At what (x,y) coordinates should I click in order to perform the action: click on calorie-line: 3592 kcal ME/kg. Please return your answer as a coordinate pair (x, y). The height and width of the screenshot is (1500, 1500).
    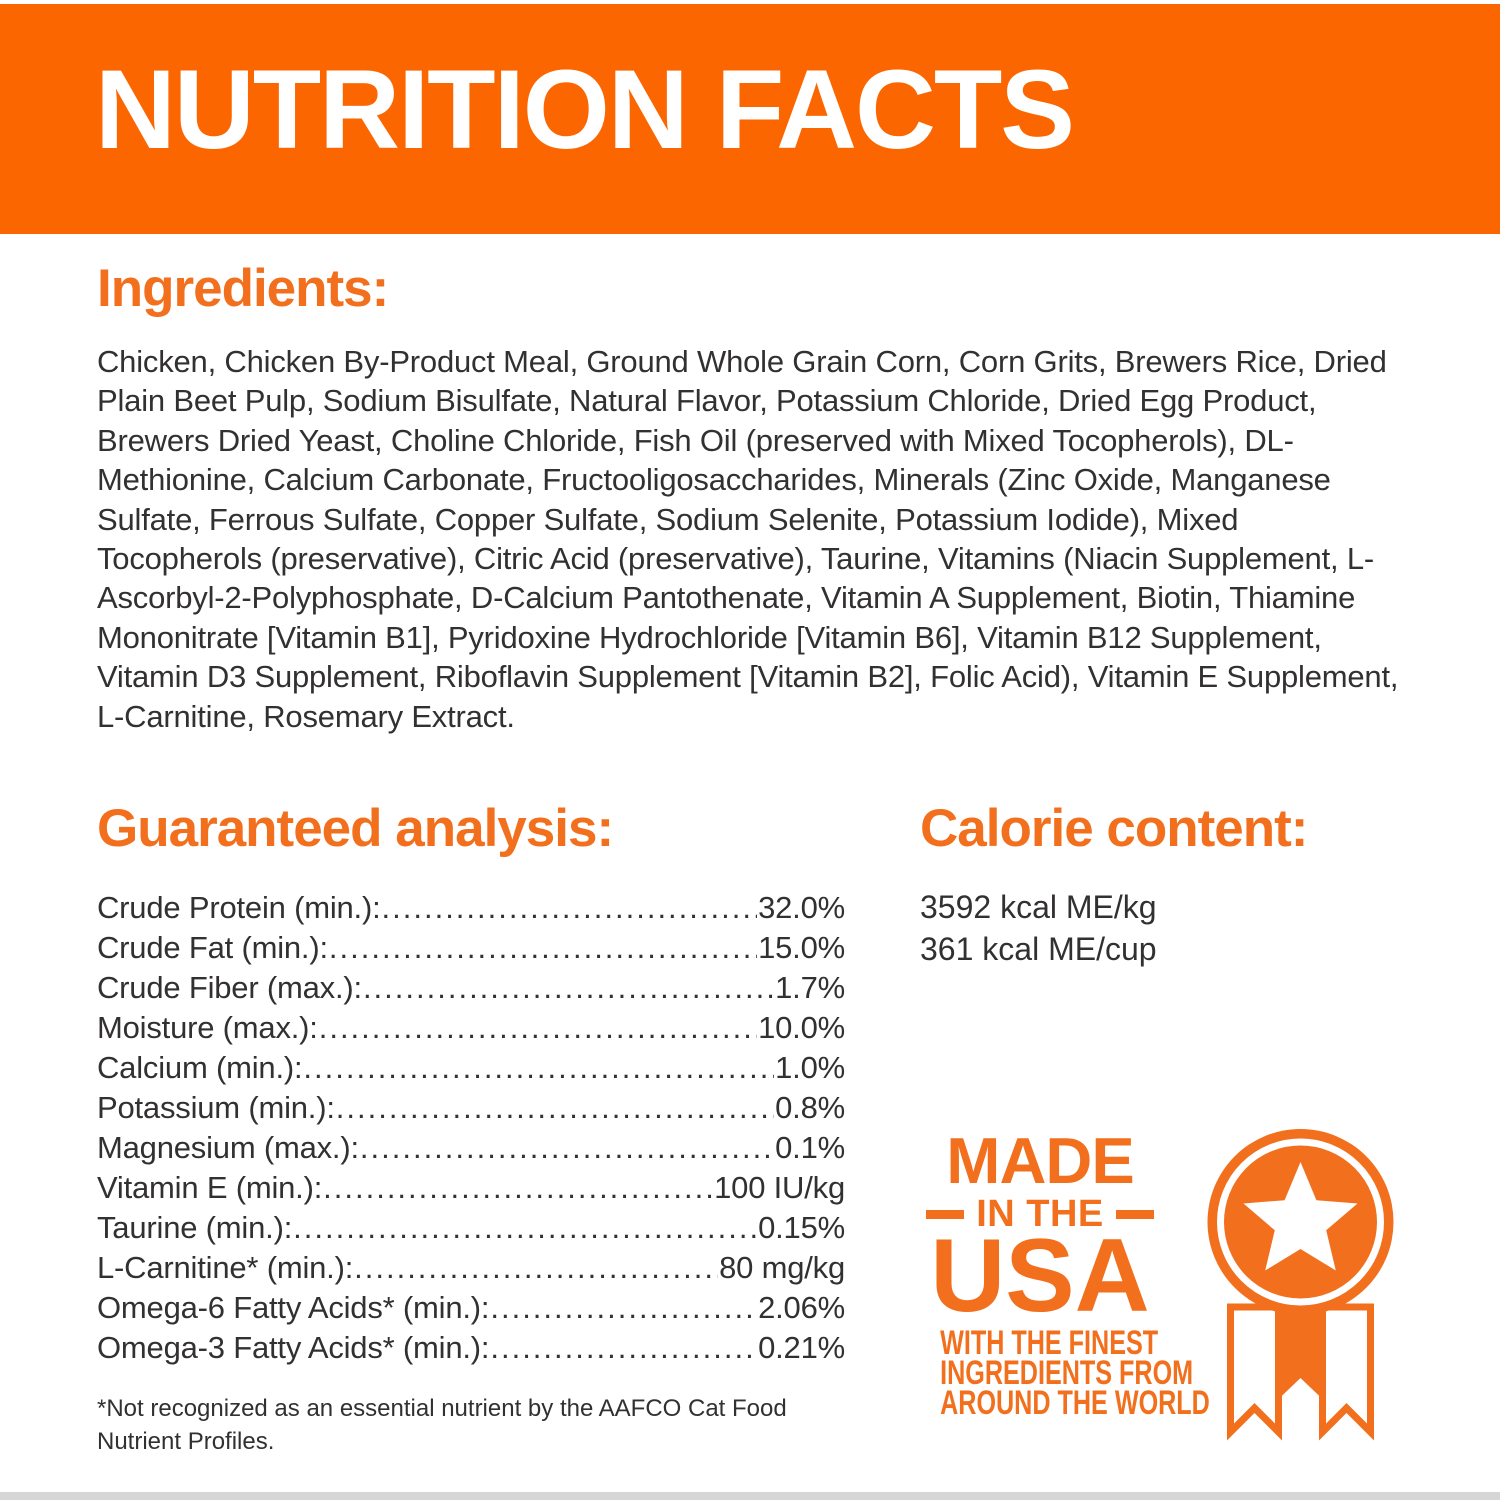
    Looking at the image, I should click on (1038, 907).